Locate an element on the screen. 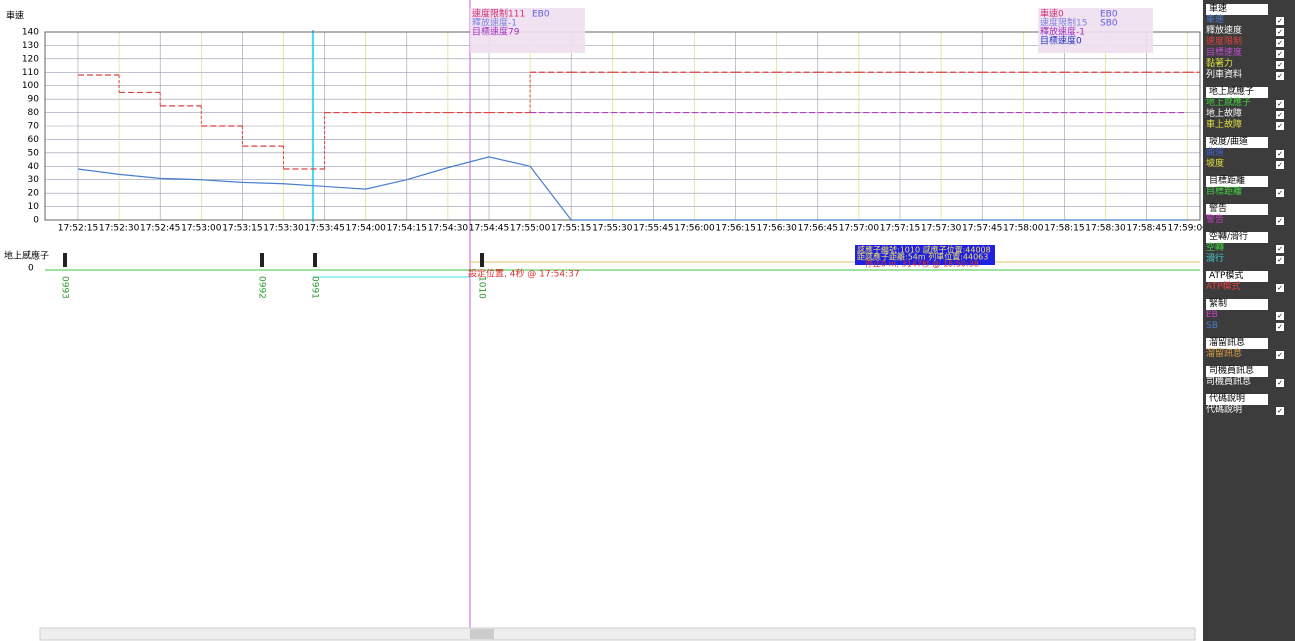  scroll-thumb is located at coordinates (482, 634).